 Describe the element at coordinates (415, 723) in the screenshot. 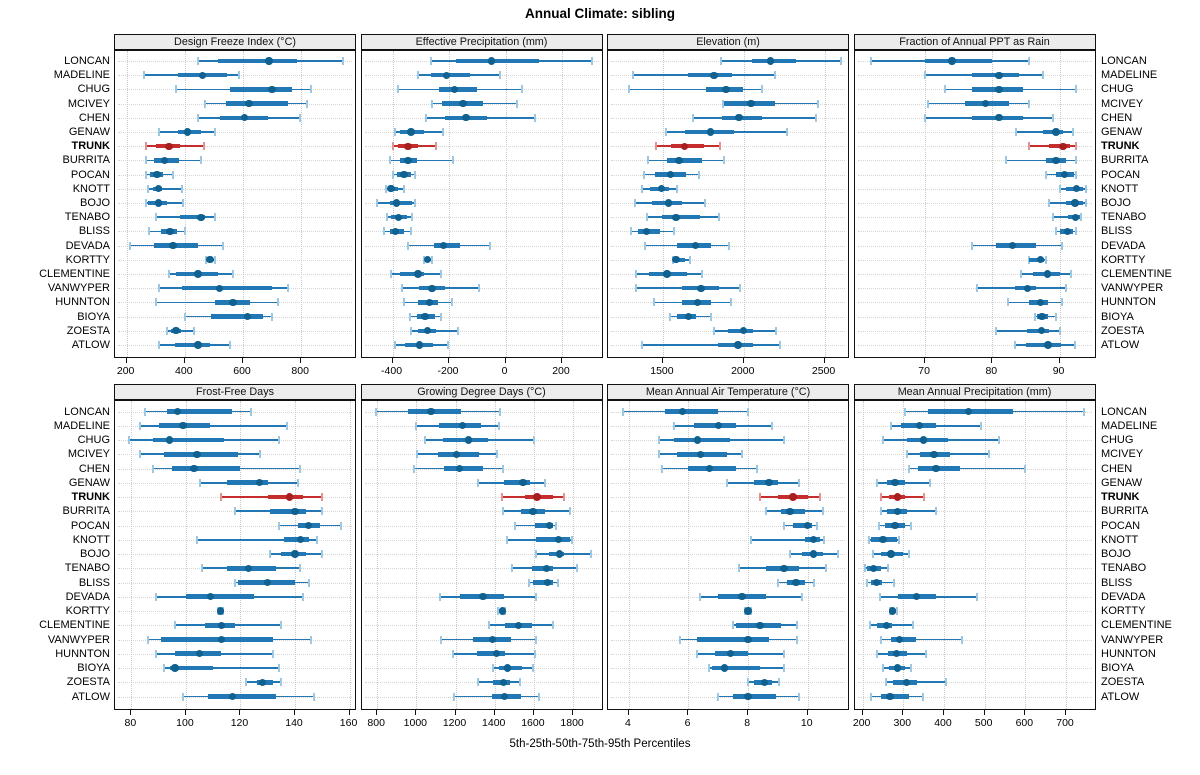

I see `axis-tick-label: 1000` at that location.